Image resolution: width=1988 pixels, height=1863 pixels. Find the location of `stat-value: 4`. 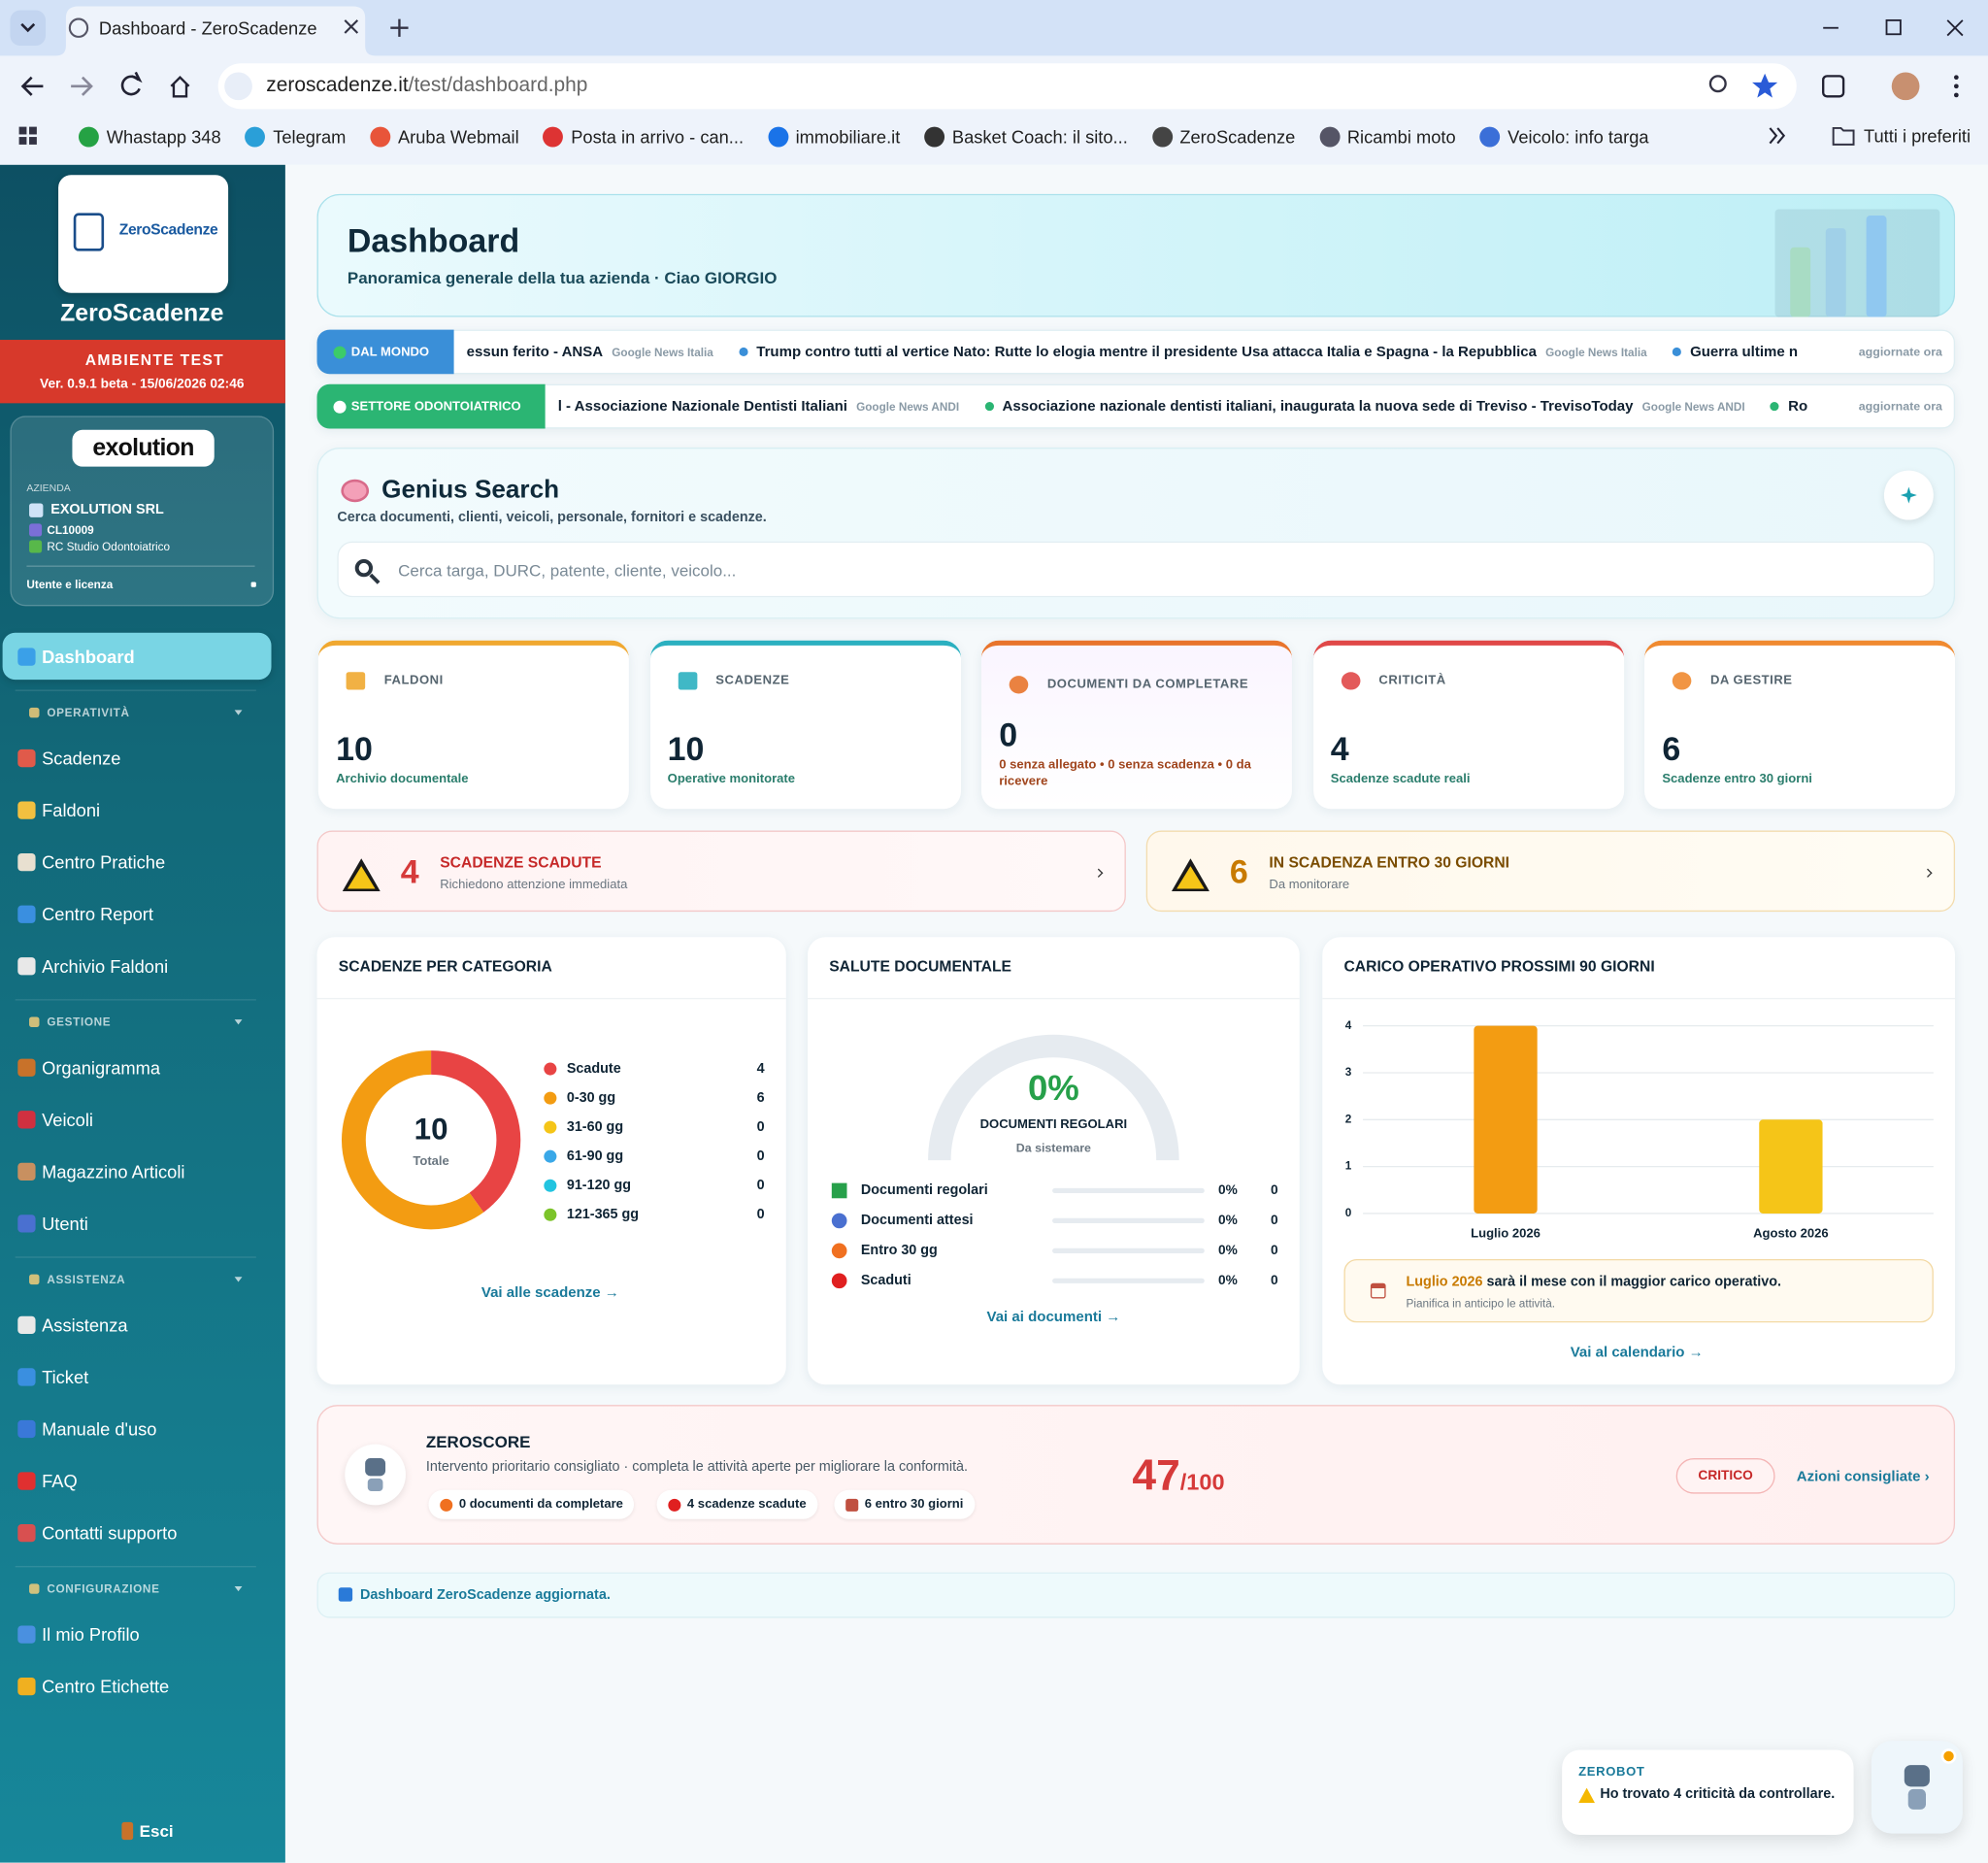

stat-value: 4 is located at coordinates (1339, 748).